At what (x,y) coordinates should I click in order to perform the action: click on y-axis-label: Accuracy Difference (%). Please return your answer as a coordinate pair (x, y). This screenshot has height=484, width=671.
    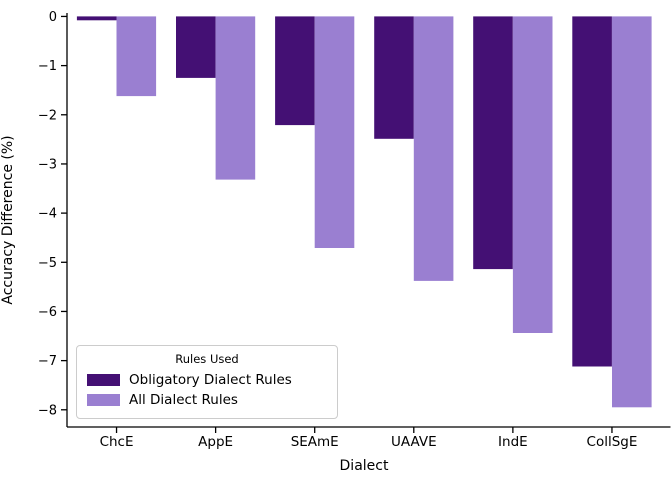
    Looking at the image, I should click on (8, 220).